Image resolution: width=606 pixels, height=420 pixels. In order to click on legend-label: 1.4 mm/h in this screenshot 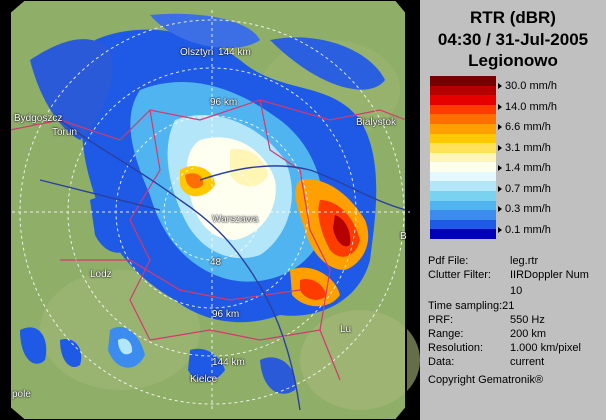, I will do `click(524, 168)`.